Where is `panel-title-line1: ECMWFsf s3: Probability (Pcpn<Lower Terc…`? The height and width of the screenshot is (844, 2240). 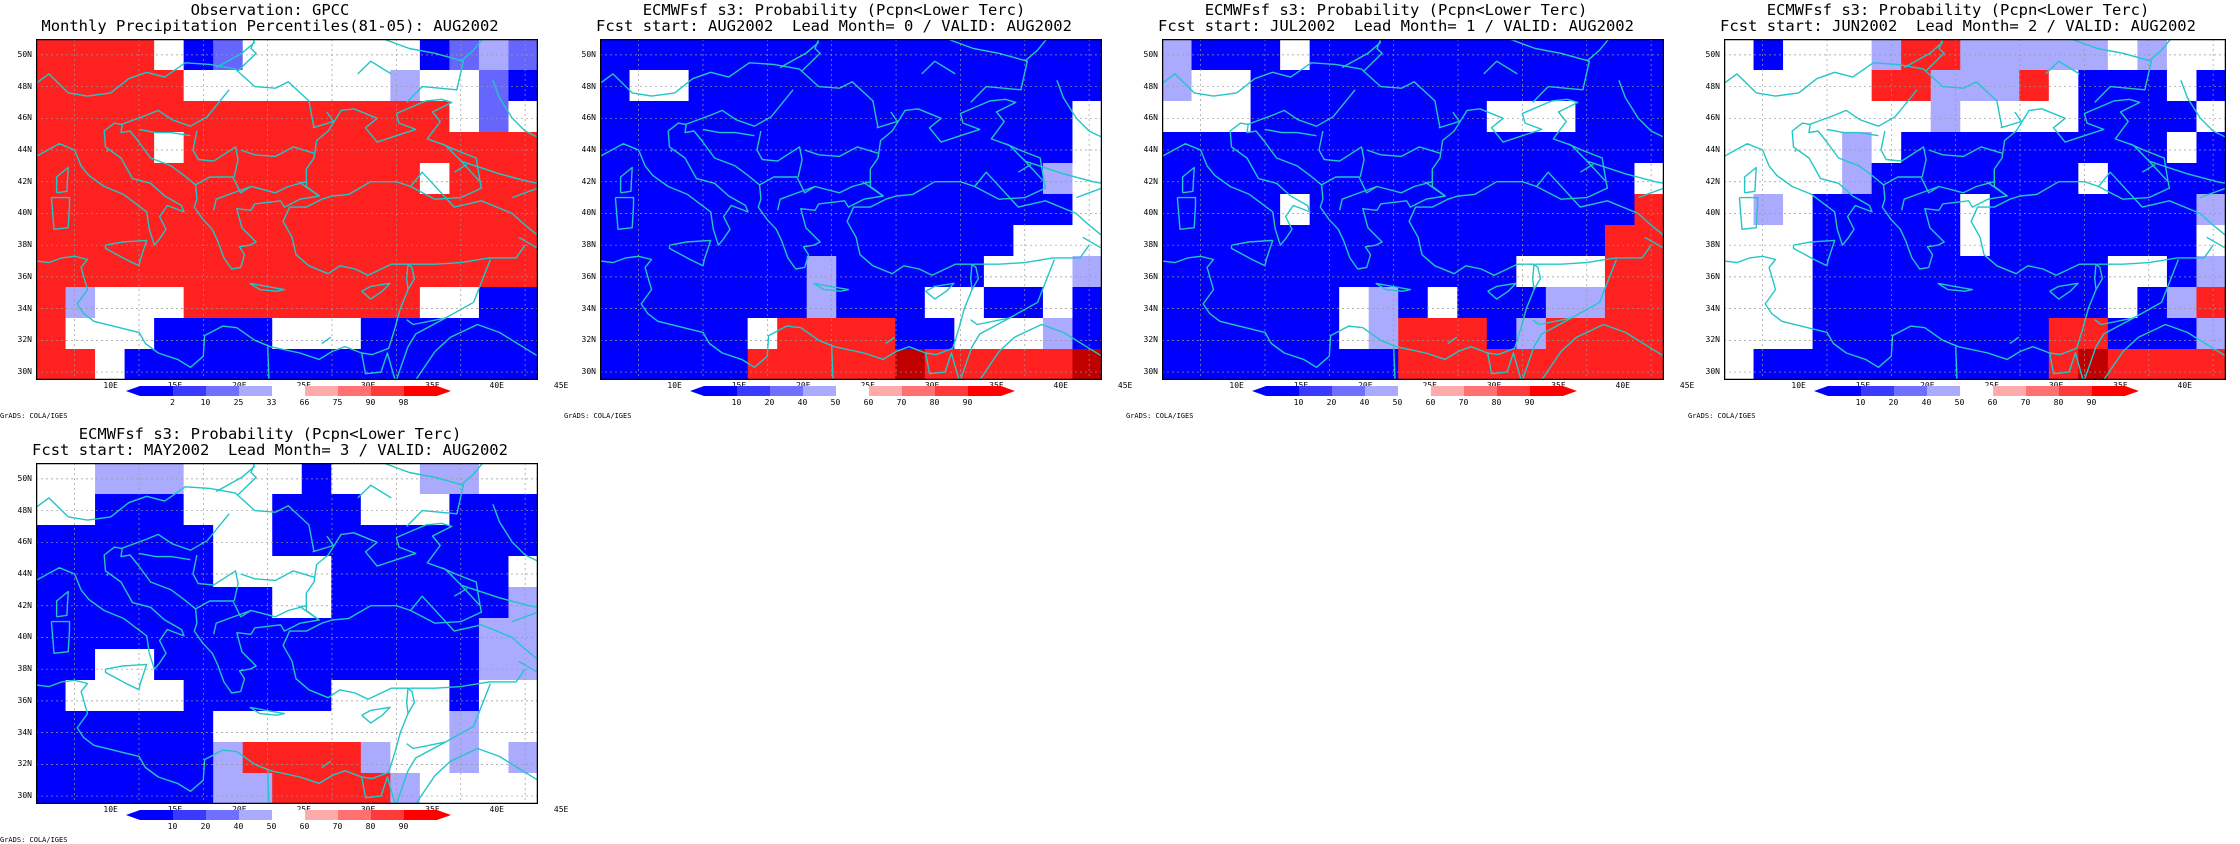 panel-title-line1: ECMWFsf s3: Probability (Pcpn<Lower Terc… is located at coordinates (1396, 10).